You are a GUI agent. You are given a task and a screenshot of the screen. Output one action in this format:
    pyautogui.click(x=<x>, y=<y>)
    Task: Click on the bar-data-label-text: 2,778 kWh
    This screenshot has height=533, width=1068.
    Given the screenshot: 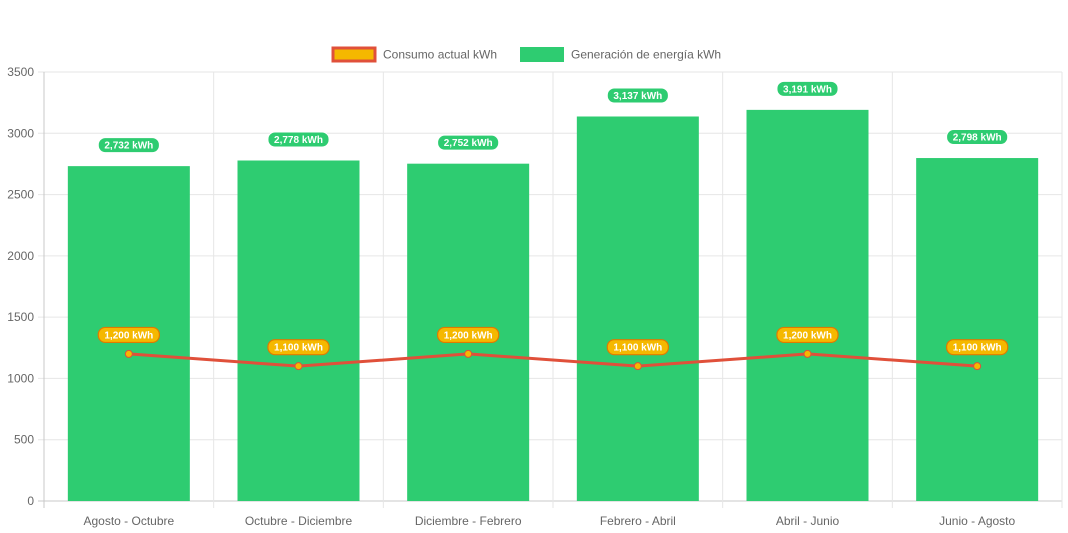 What is the action you would take?
    pyautogui.click(x=298, y=140)
    